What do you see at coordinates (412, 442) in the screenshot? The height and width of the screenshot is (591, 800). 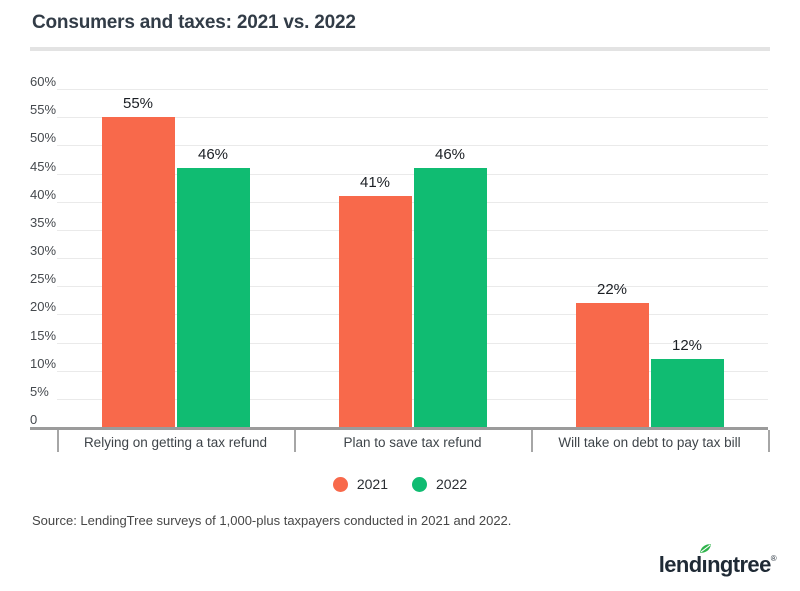 I see `x-axis-category-label: Plan to save tax refund` at bounding box center [412, 442].